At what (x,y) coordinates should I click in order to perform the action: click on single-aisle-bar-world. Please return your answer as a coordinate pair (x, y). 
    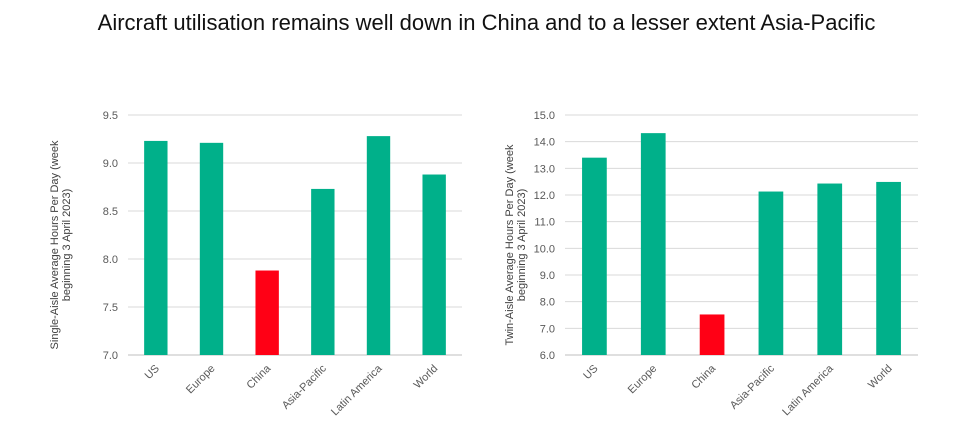
    Looking at the image, I should click on (433, 265).